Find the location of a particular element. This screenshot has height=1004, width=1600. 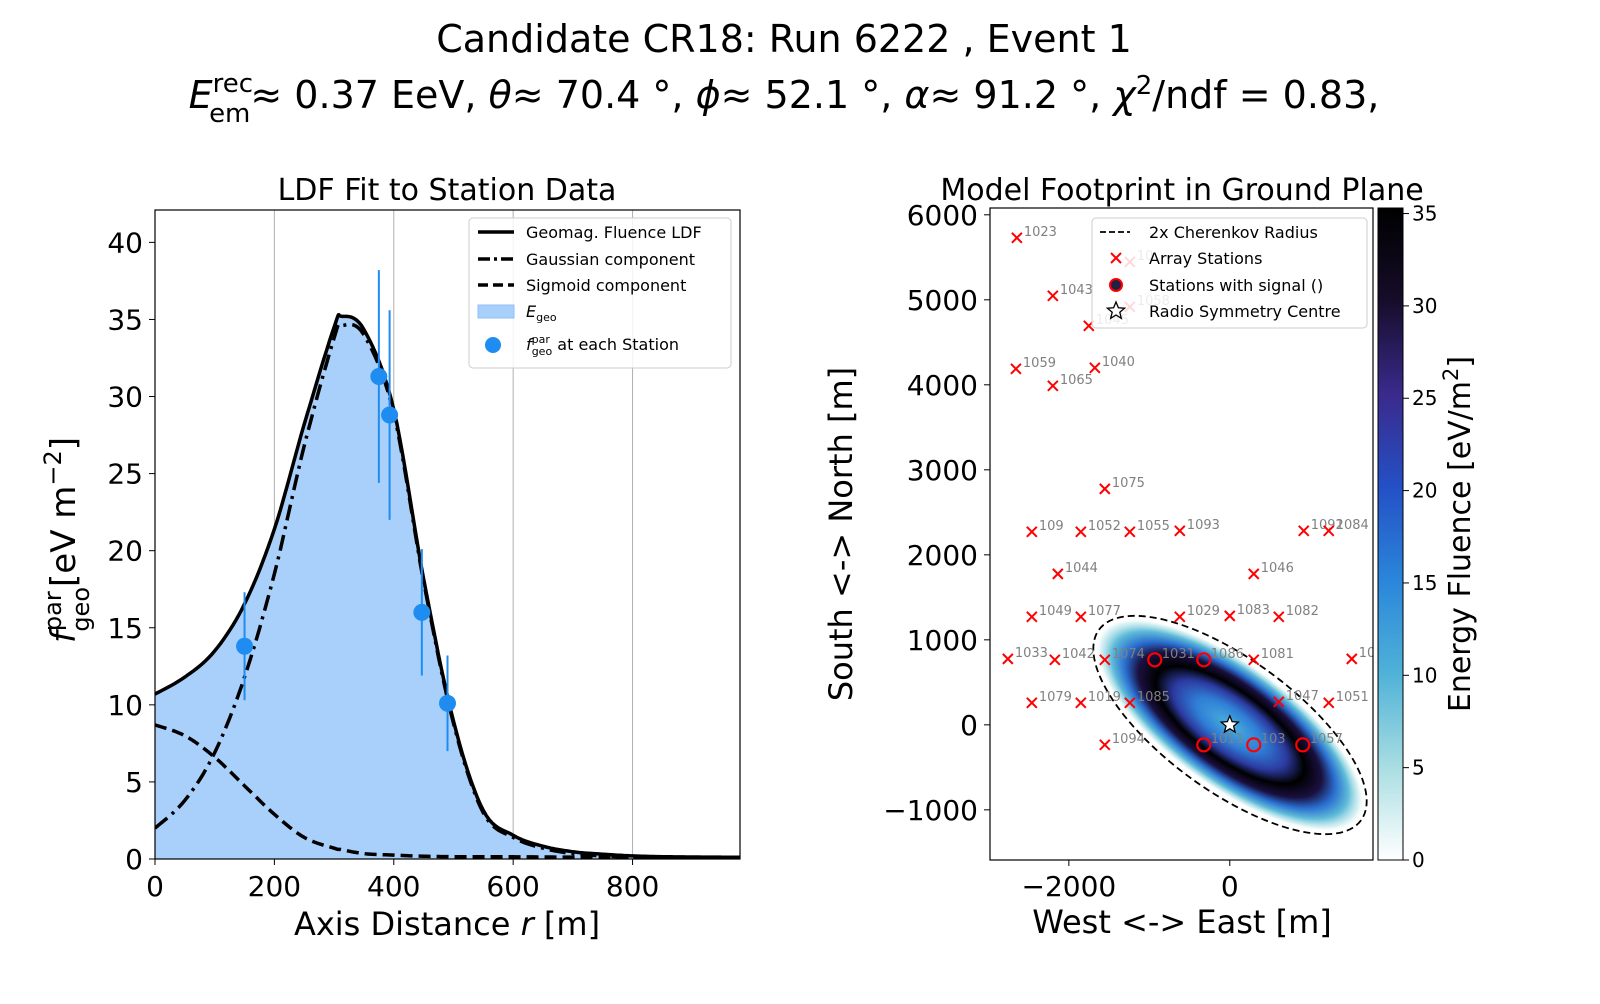

legend-star-icon is located at coordinates (1116, 310).